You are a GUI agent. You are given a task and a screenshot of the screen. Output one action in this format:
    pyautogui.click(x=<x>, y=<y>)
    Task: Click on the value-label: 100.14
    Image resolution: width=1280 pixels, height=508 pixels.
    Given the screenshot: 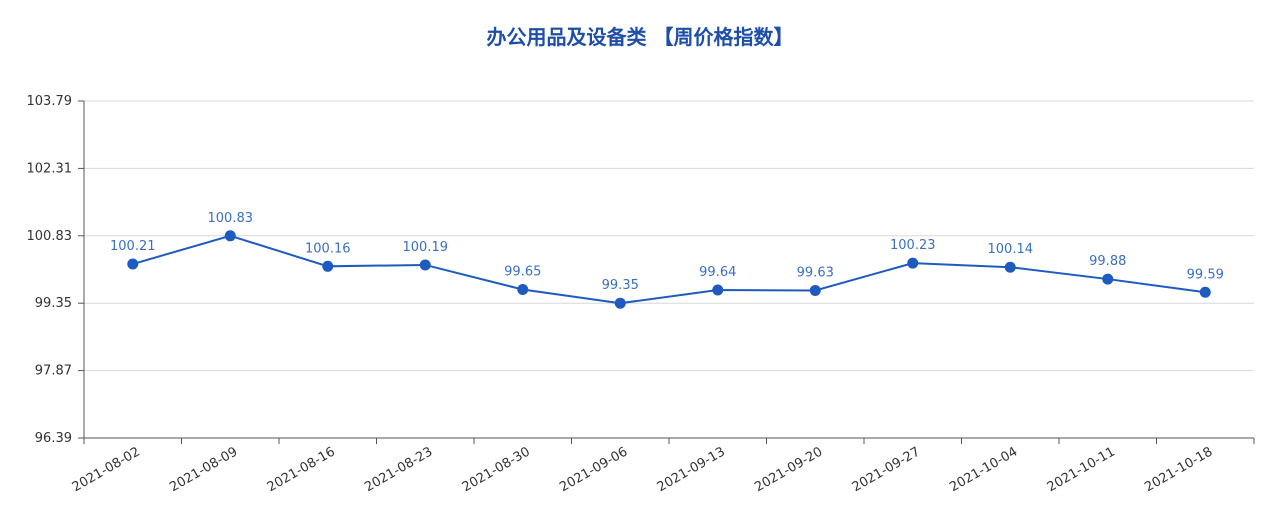 What is the action you would take?
    pyautogui.click(x=1011, y=249)
    